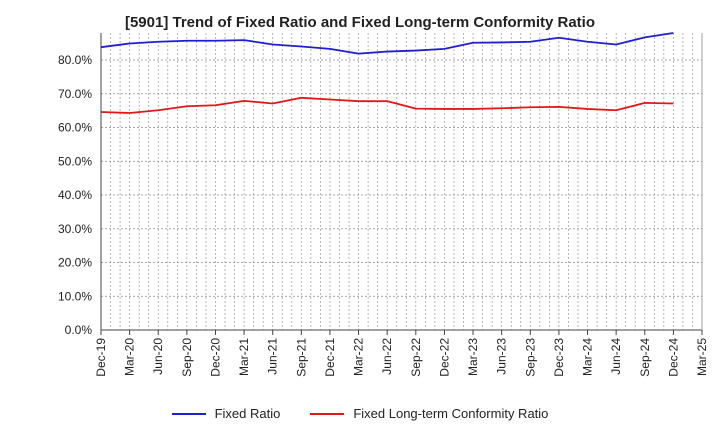 This screenshot has width=720, height=440. I want to click on y-tick-label: 70.0%, so click(75, 94).